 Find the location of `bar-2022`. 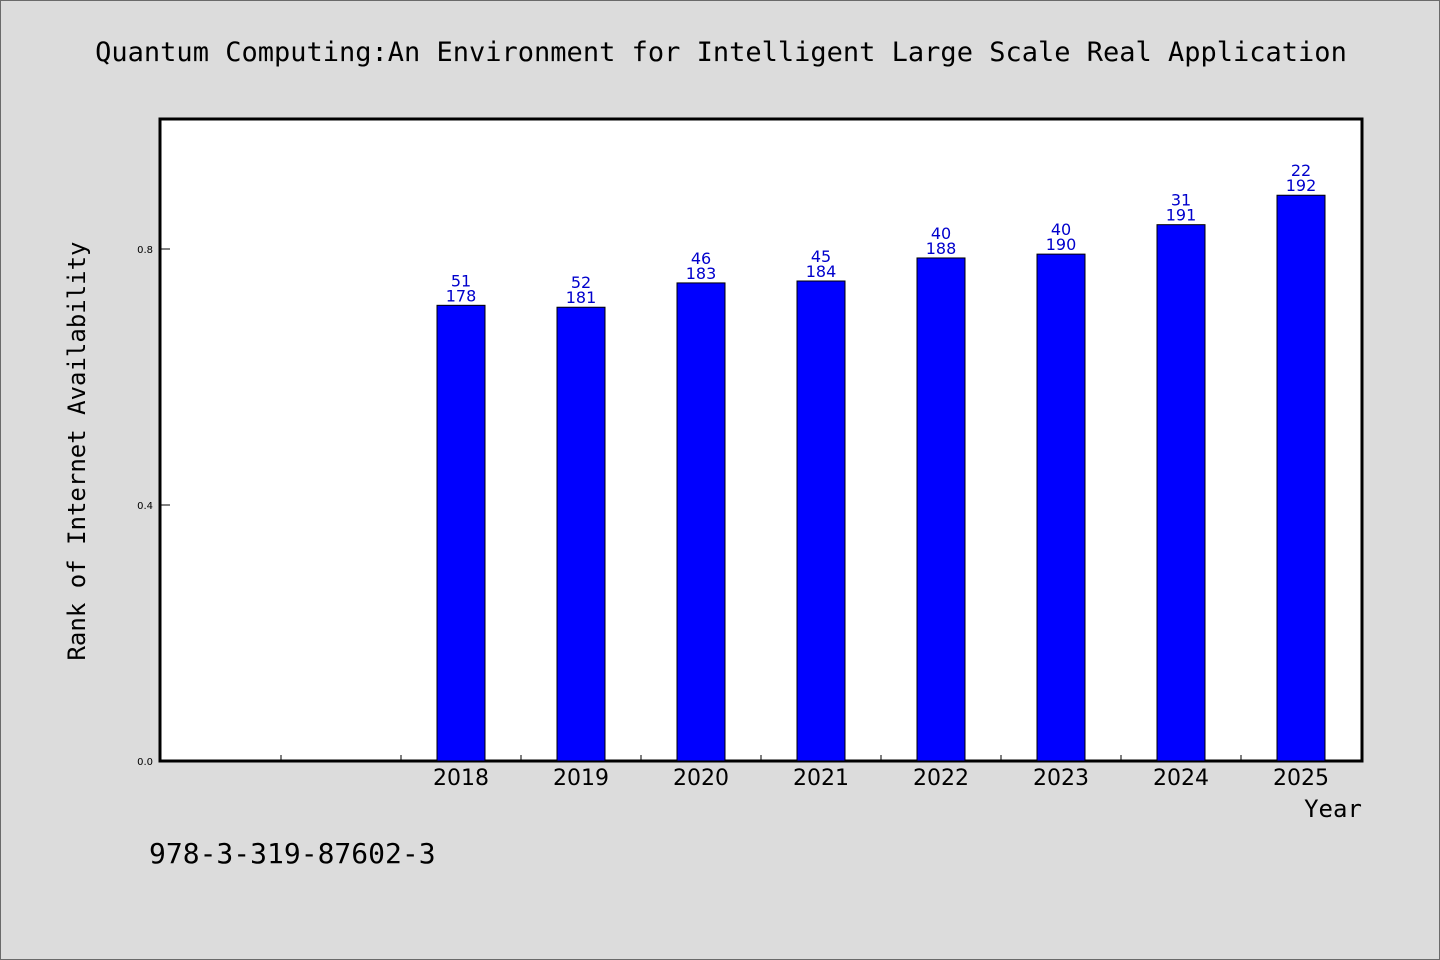

bar-2022 is located at coordinates (941, 509).